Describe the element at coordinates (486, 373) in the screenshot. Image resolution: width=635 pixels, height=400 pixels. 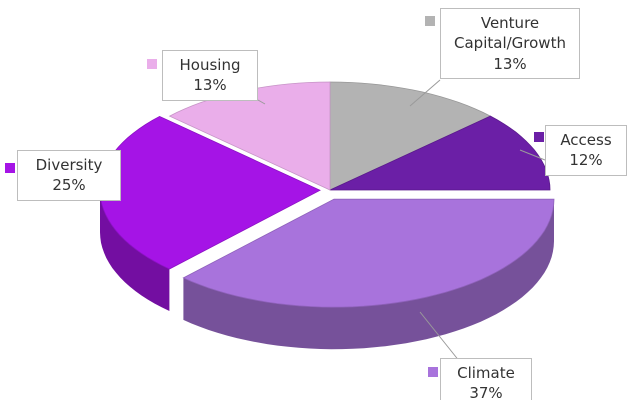
I see `category-label: Climate` at that location.